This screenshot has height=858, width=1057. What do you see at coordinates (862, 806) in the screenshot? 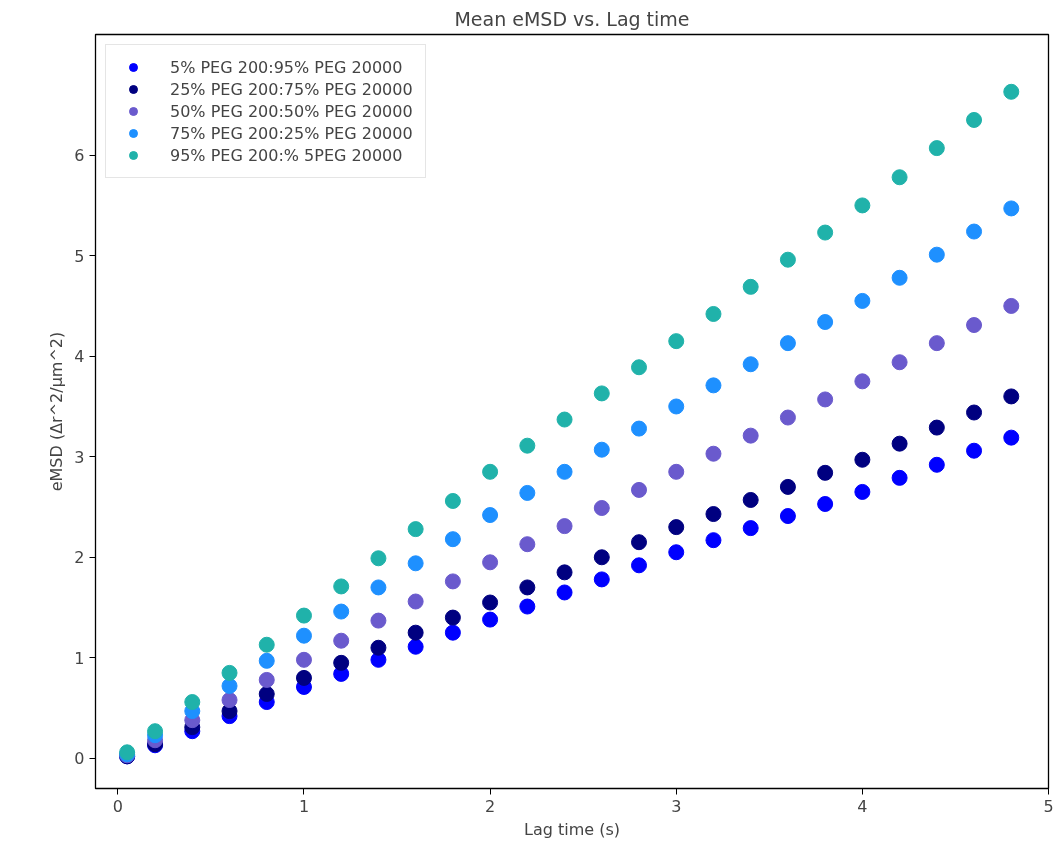
I see `x-tick-label: 4` at bounding box center [862, 806].